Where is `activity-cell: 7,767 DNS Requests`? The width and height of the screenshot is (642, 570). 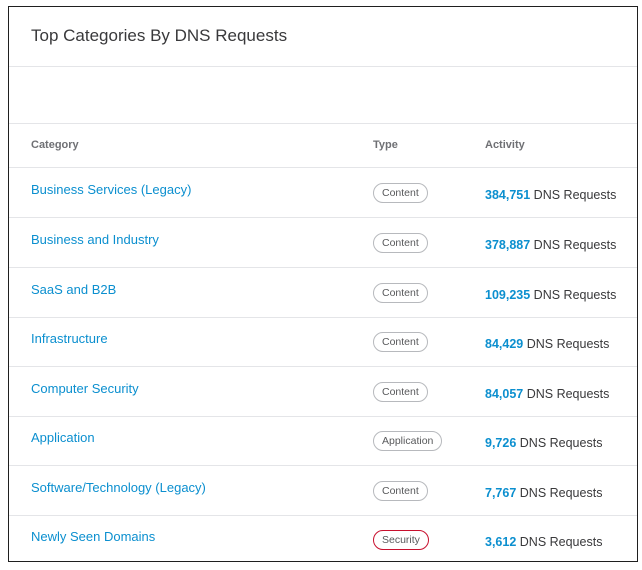 activity-cell: 7,767 DNS Requests is located at coordinates (543, 493).